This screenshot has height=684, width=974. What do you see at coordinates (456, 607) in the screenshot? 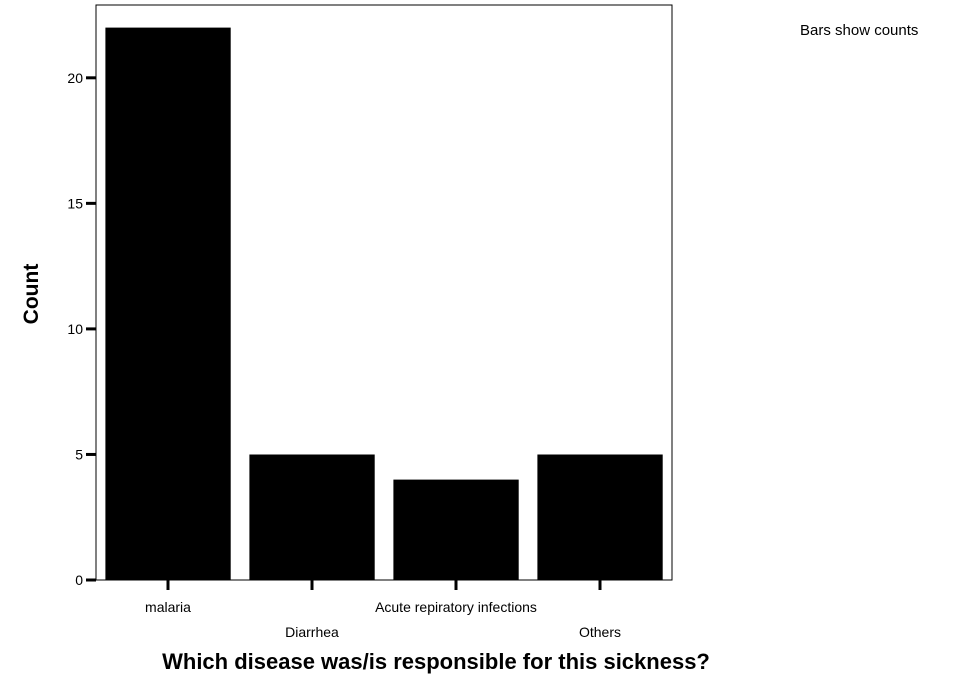
I see `x-tick-label-2: Acute repiratory infections` at bounding box center [456, 607].